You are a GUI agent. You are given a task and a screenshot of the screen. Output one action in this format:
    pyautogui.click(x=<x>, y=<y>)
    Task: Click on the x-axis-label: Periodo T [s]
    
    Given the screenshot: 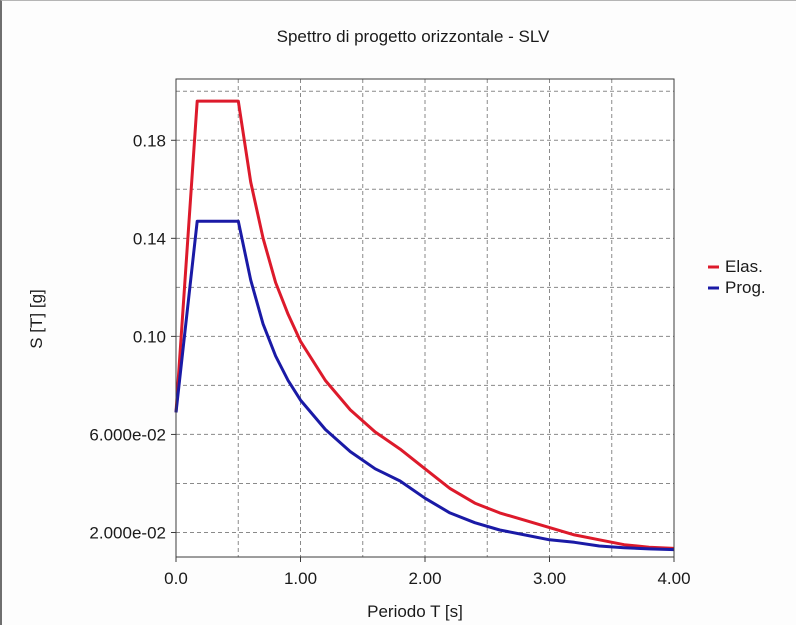 What is the action you would take?
    pyautogui.click(x=415, y=611)
    